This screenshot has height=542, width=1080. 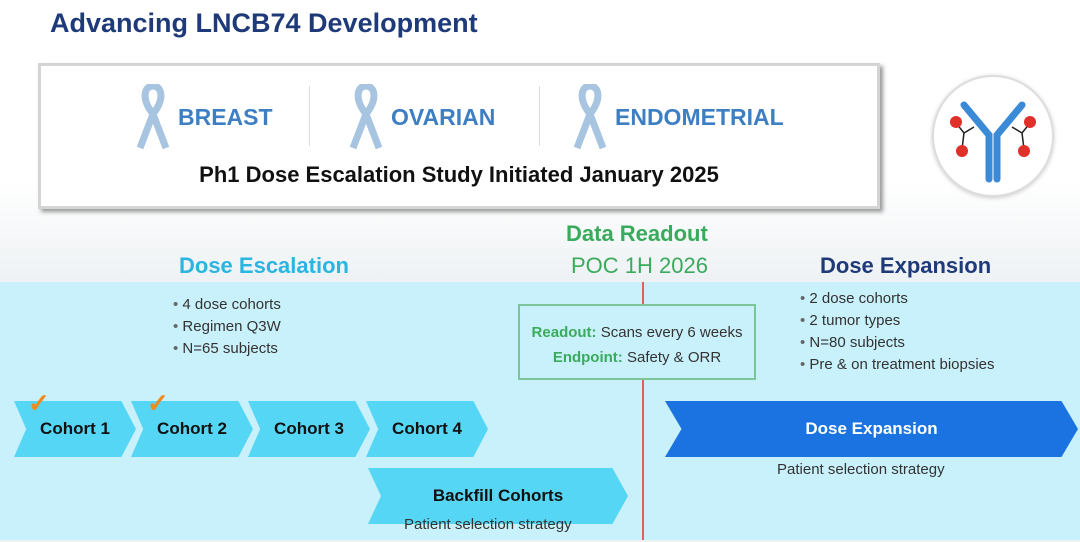 What do you see at coordinates (871, 429) in the screenshot?
I see `dose-expansion-bar: Dose Expansion` at bounding box center [871, 429].